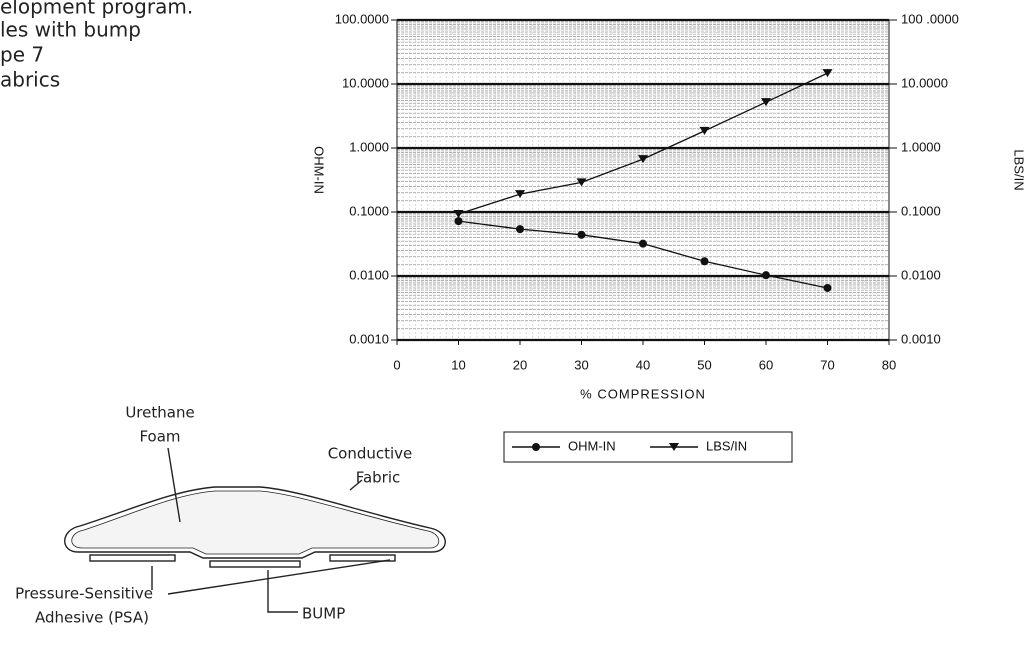 The width and height of the screenshot is (1028, 651). I want to click on body-text: pe 7, so click(22, 55).